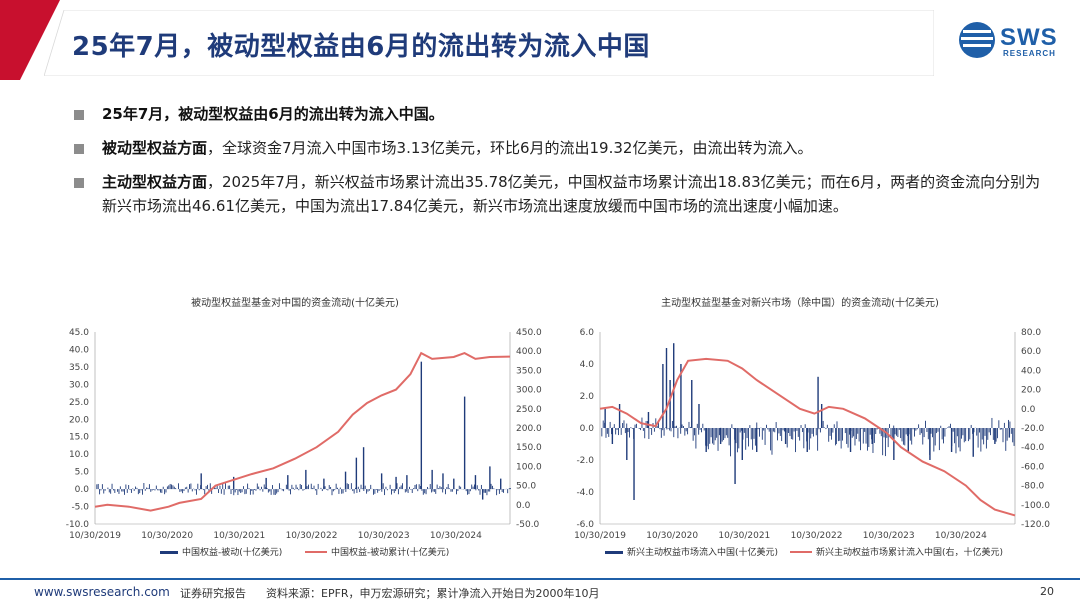 This screenshot has height=608, width=1080. Describe the element at coordinates (79, 438) in the screenshot. I see `y-left-tick-label: 15.0` at that location.